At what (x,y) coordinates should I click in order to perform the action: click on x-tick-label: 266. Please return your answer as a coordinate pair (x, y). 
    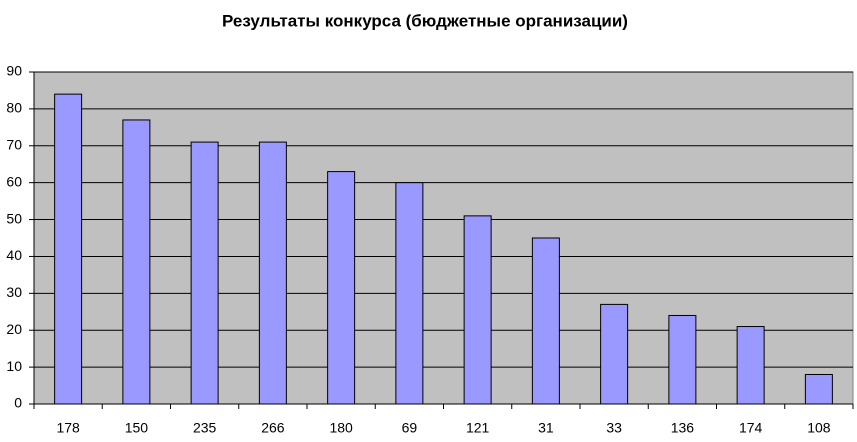
    Looking at the image, I should click on (273, 428).